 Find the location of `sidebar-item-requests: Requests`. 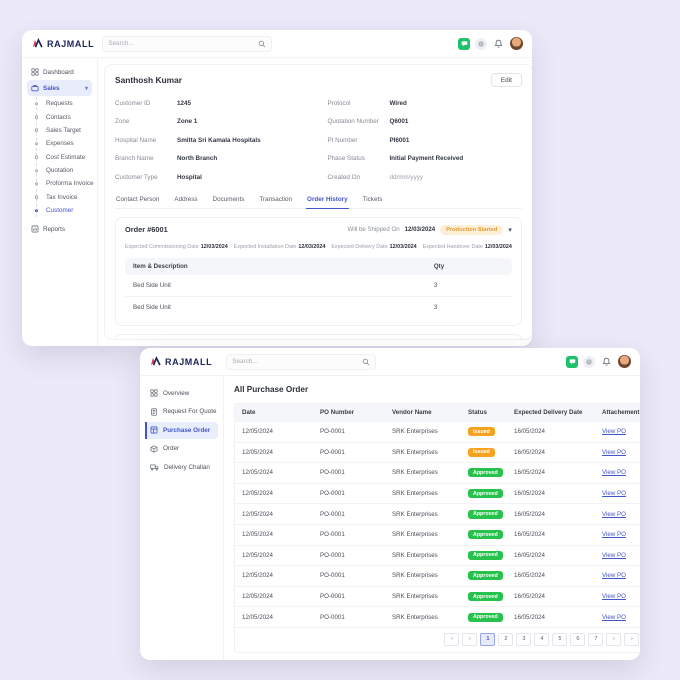

sidebar-item-requests: Requests is located at coordinates (64, 103).